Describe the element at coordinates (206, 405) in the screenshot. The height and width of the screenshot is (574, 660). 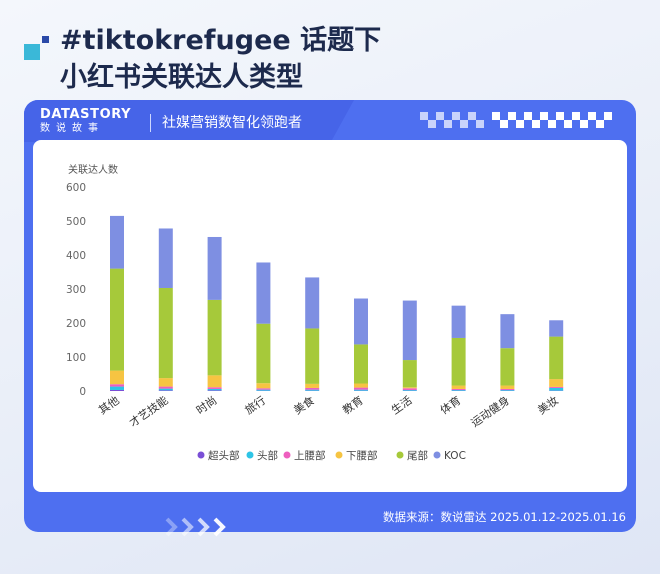
I see `x-tick-label: 时尚` at that location.